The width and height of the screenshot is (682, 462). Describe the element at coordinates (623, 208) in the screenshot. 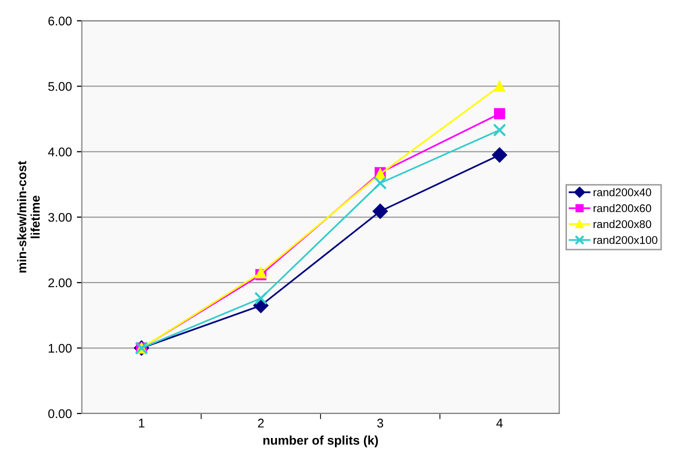

I see `legend-label: rand200x60` at that location.